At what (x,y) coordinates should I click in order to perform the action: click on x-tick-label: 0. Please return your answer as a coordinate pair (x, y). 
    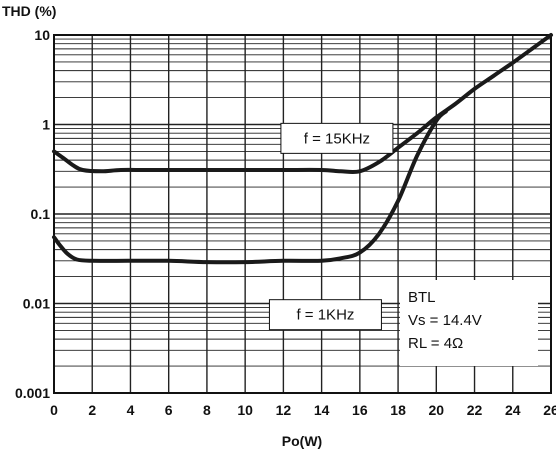
    Looking at the image, I should click on (54, 410).